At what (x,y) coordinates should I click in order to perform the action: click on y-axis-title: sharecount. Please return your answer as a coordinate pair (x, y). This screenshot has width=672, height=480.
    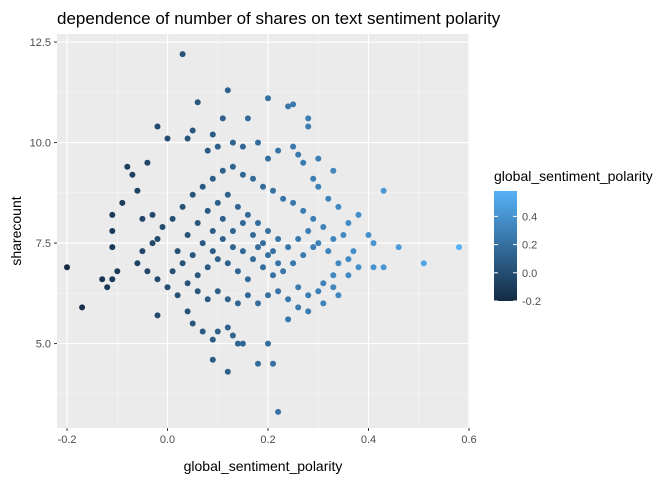
    Looking at the image, I should click on (16, 230).